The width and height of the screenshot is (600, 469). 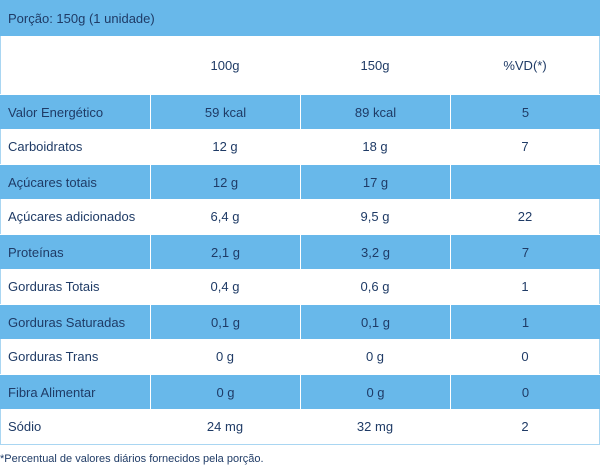 I want to click on value-100g: 24 mg, so click(x=225, y=426).